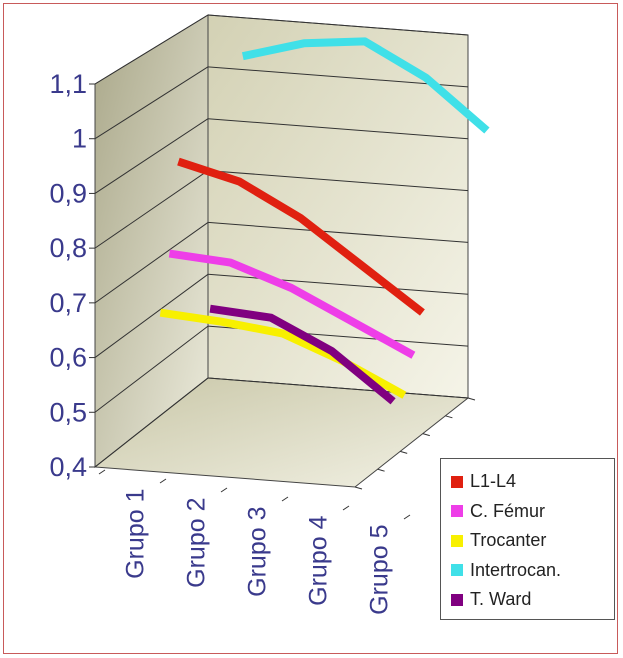 This screenshot has width=623, height=658. Describe the element at coordinates (493, 481) in the screenshot. I see `legend-label: L1-L4` at that location.